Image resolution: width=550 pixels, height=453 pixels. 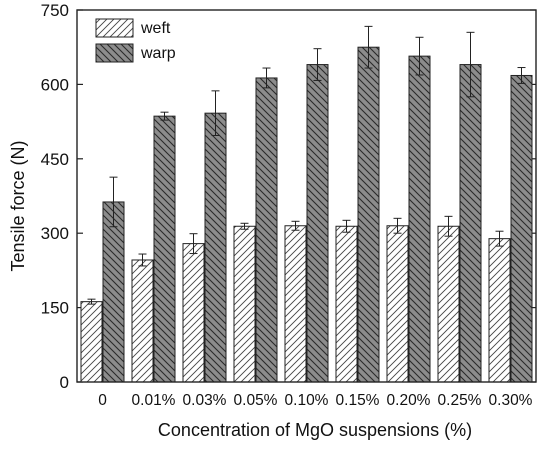 I want to click on y-axis-label: Tensile force (N), so click(x=18, y=205).